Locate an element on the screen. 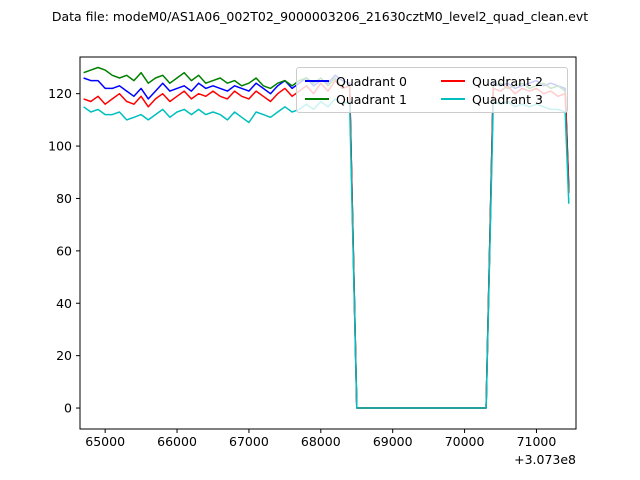 This screenshot has width=640, height=480. legend-label: Quadrant 1 is located at coordinates (371, 99).